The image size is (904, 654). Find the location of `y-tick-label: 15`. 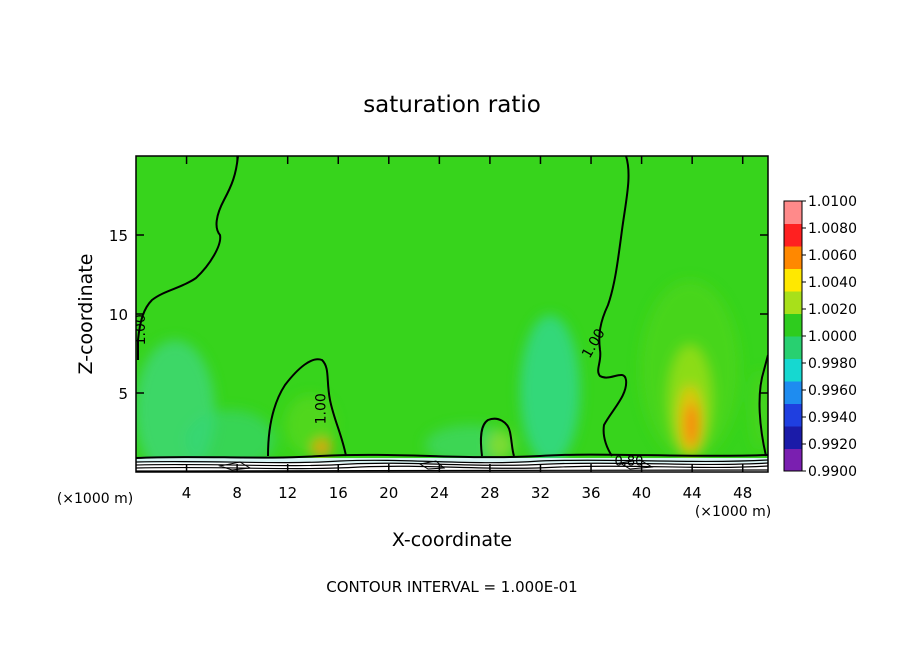

y-tick-label: 15 is located at coordinates (118, 236).